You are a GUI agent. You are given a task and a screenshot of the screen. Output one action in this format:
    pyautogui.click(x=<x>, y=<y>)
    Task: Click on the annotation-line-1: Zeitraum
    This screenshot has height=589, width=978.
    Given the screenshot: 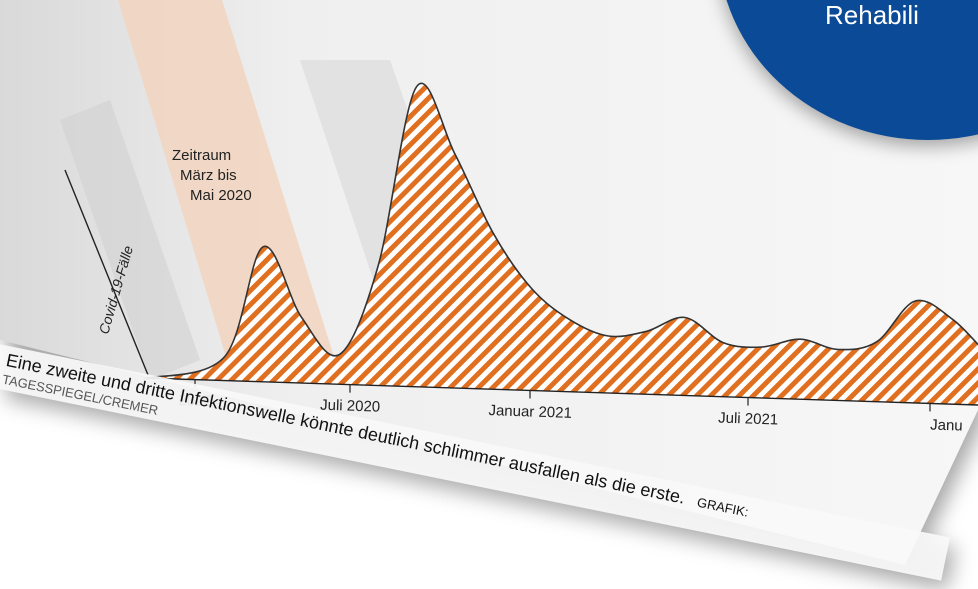 What is the action you would take?
    pyautogui.click(x=201, y=155)
    